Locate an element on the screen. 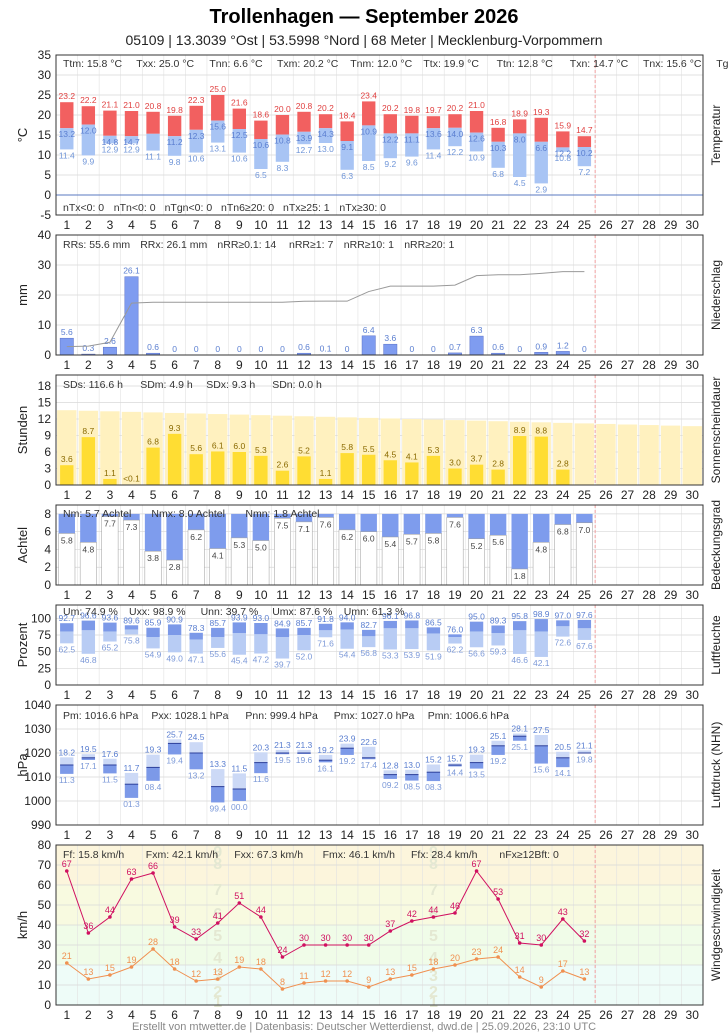 This screenshot has height=1035, width=728. wind-beaufort-label: 5 is located at coordinates (217, 936).